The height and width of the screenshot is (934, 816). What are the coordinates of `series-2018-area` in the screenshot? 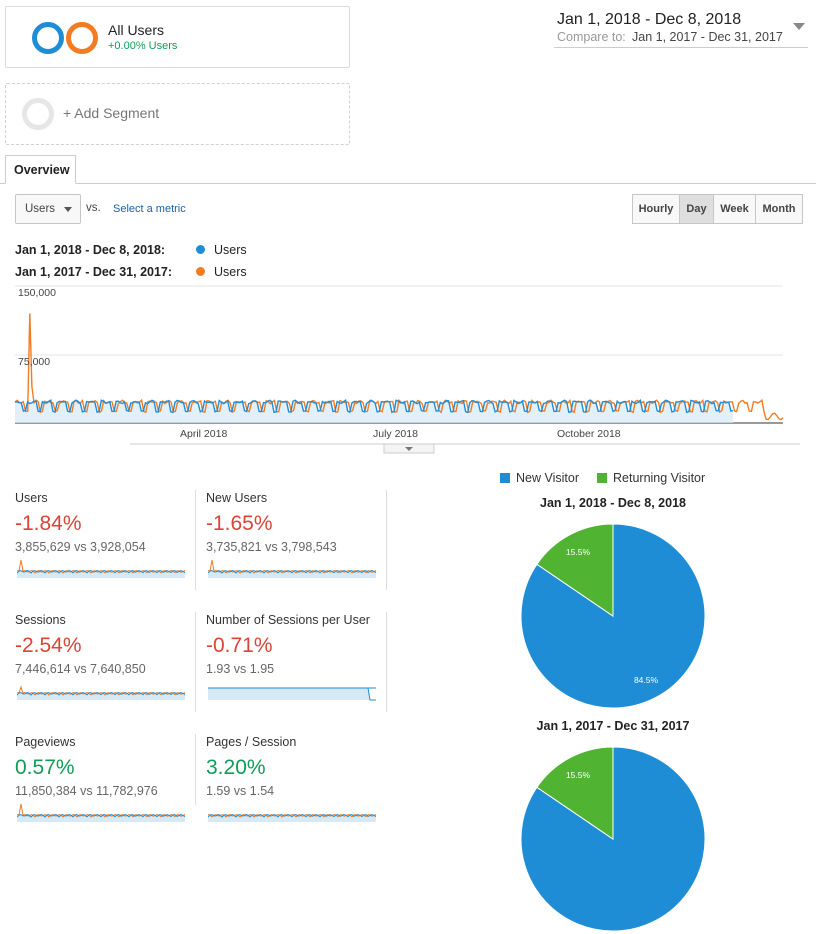 It's located at (374, 411).